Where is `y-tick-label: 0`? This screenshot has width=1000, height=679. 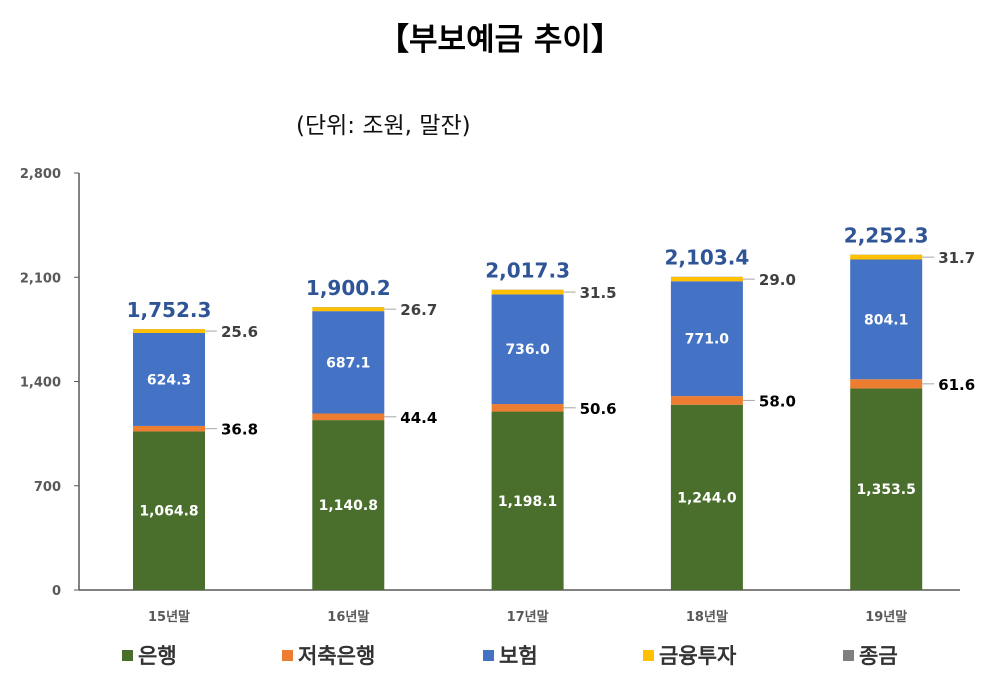
y-tick-label: 0 is located at coordinates (56, 591).